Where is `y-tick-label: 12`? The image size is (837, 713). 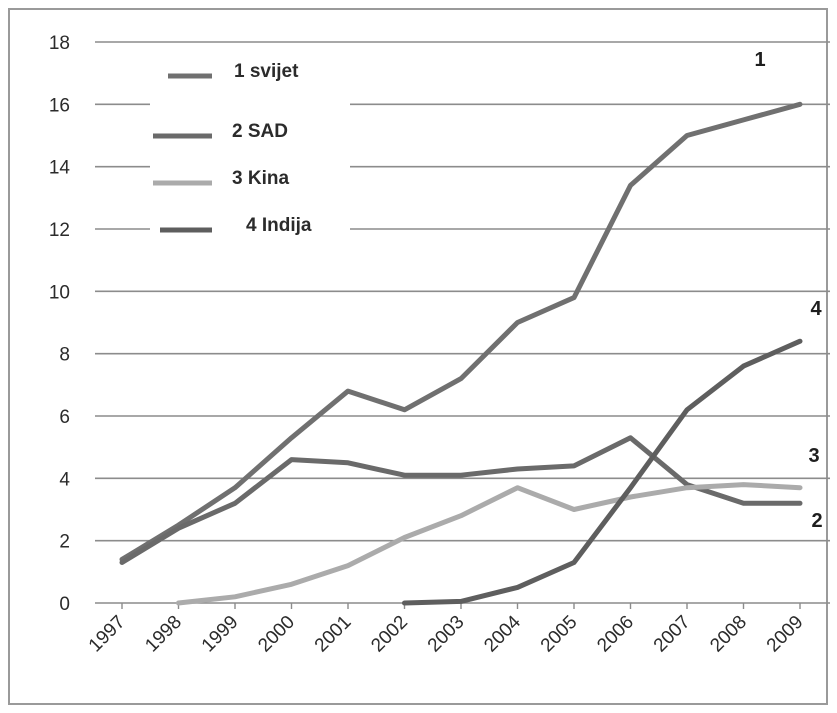 y-tick-label: 12 is located at coordinates (59, 230).